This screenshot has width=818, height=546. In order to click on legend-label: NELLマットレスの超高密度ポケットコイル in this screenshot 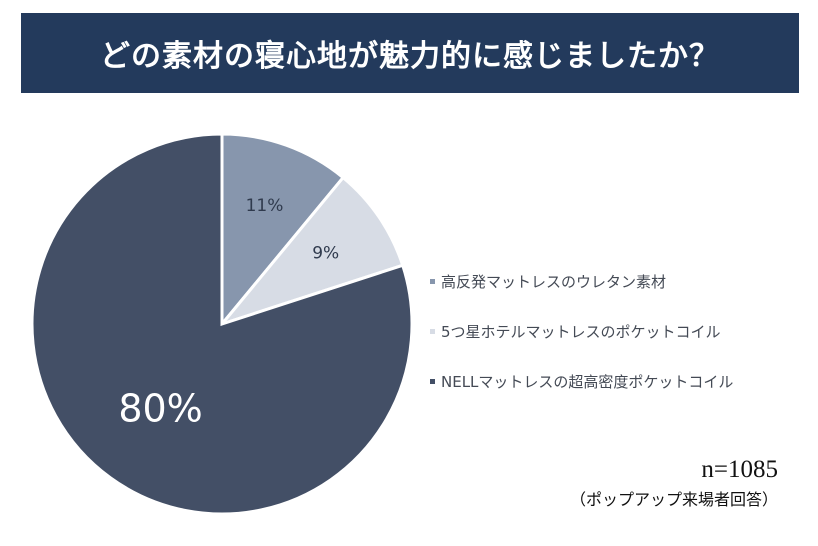, I will do `click(587, 381)`.